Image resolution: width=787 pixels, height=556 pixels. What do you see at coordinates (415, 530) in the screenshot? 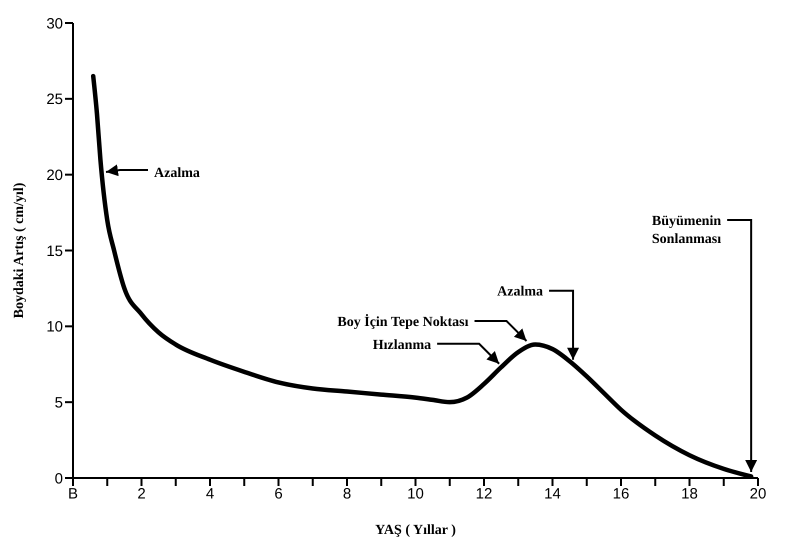
I see `x-axis-title: YAŞ ( Yıllar )` at bounding box center [415, 530].